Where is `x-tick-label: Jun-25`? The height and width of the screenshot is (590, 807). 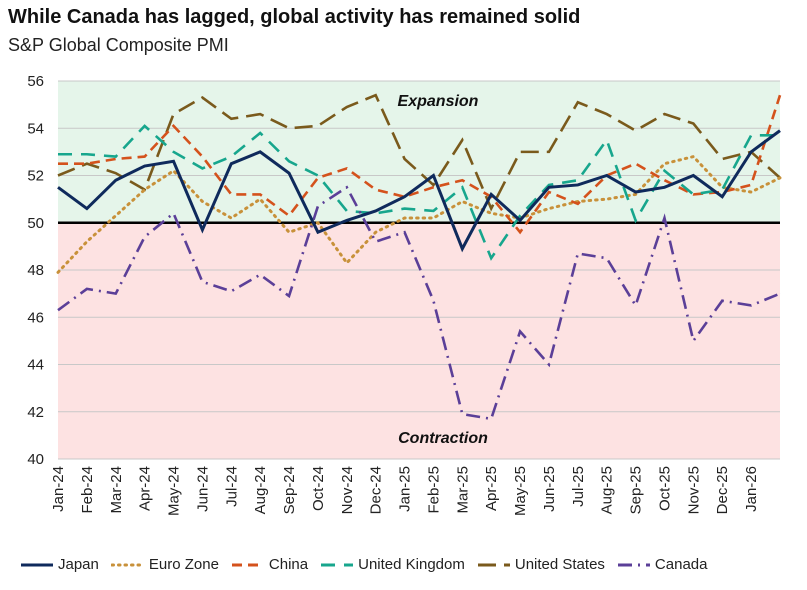 x-tick-label: Jun-25 is located at coordinates (549, 489).